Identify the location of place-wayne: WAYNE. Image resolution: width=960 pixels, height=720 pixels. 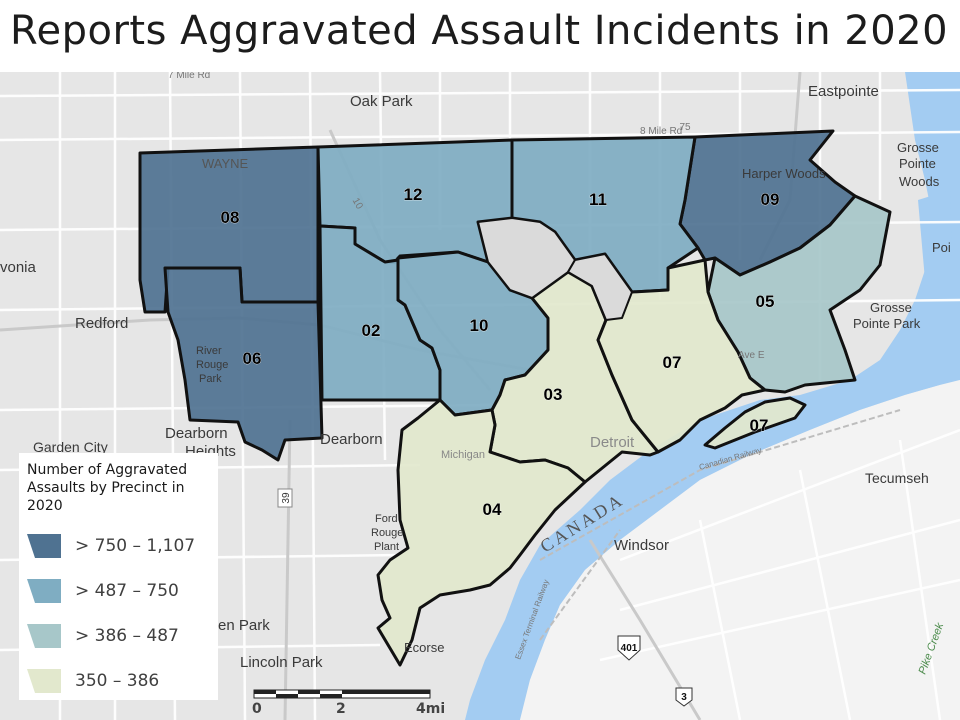
(225, 163).